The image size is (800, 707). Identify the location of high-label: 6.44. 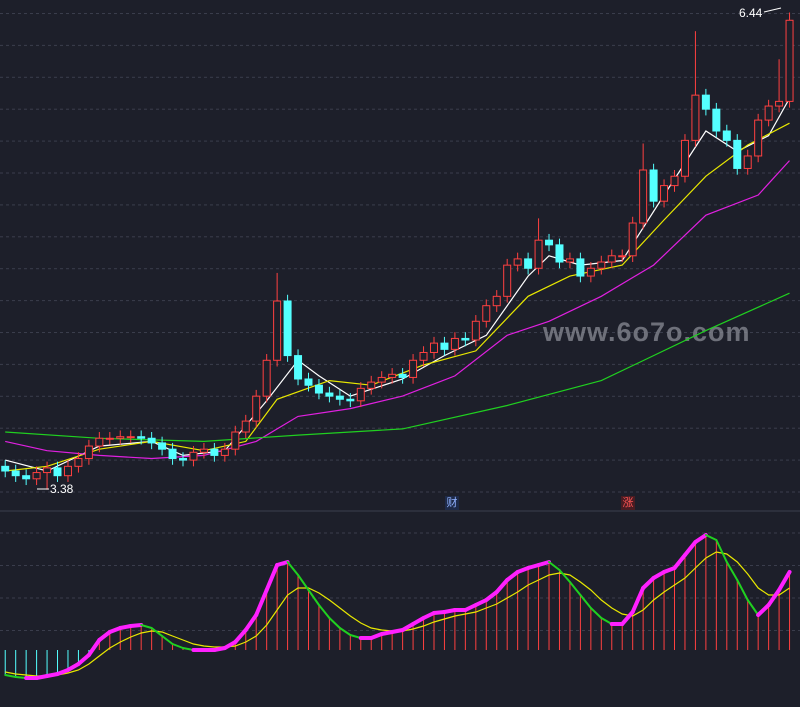
(751, 13).